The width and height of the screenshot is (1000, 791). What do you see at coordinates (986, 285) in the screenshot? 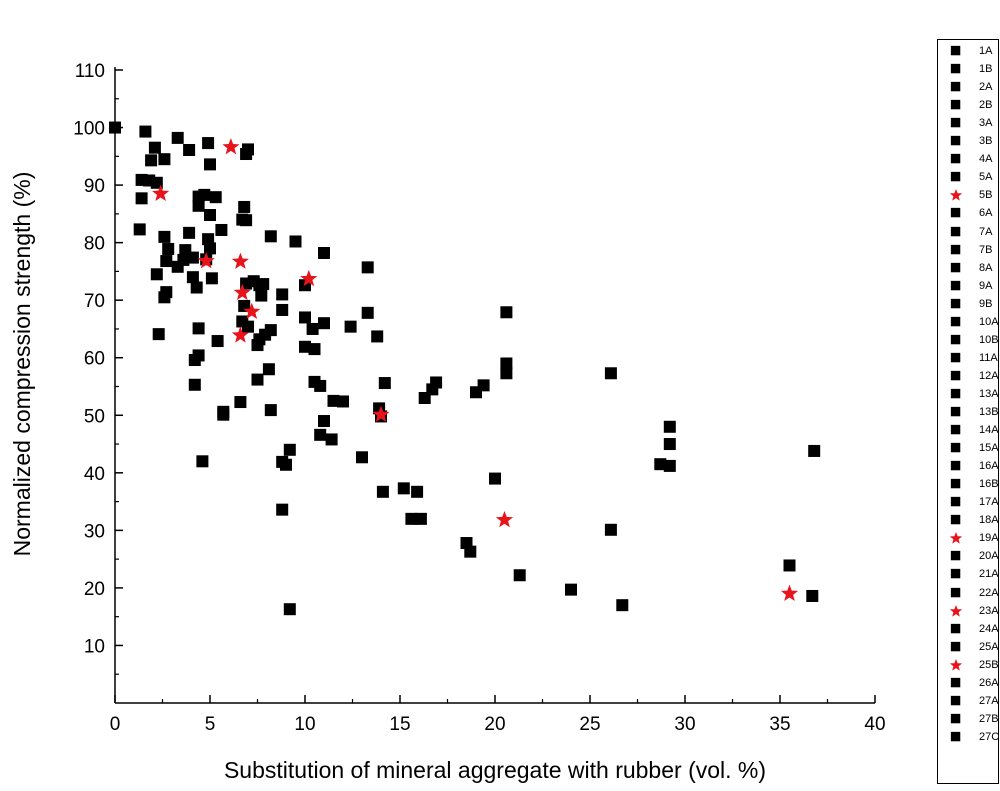
I see `legend-item-label: 9A` at bounding box center [986, 285].